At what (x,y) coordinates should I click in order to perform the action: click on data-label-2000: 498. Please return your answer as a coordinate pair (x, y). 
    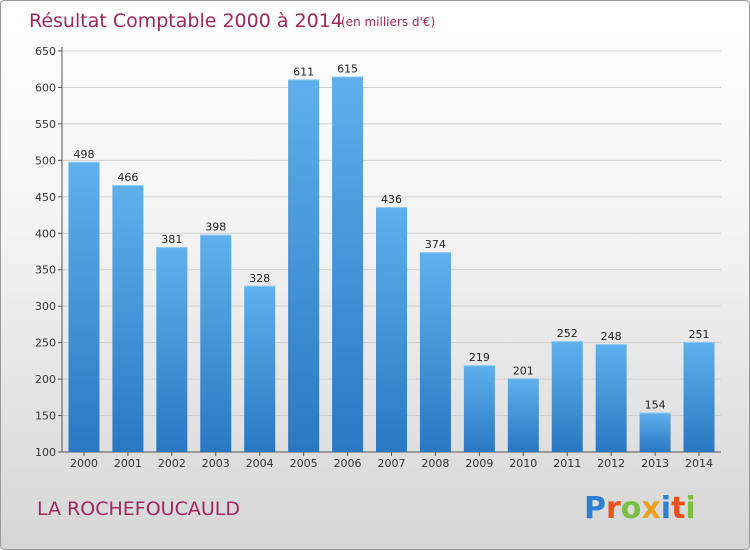
    Looking at the image, I should click on (83, 154).